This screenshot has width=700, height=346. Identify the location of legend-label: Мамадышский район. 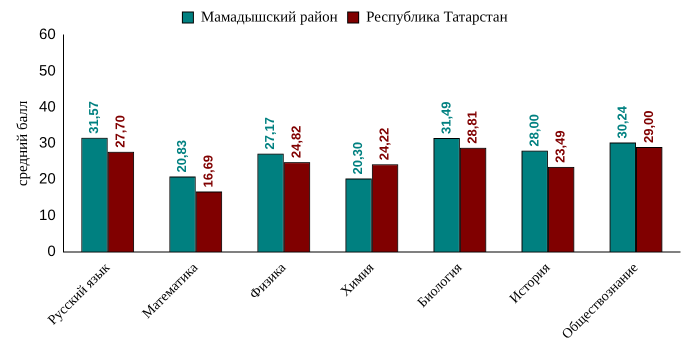
(269, 17).